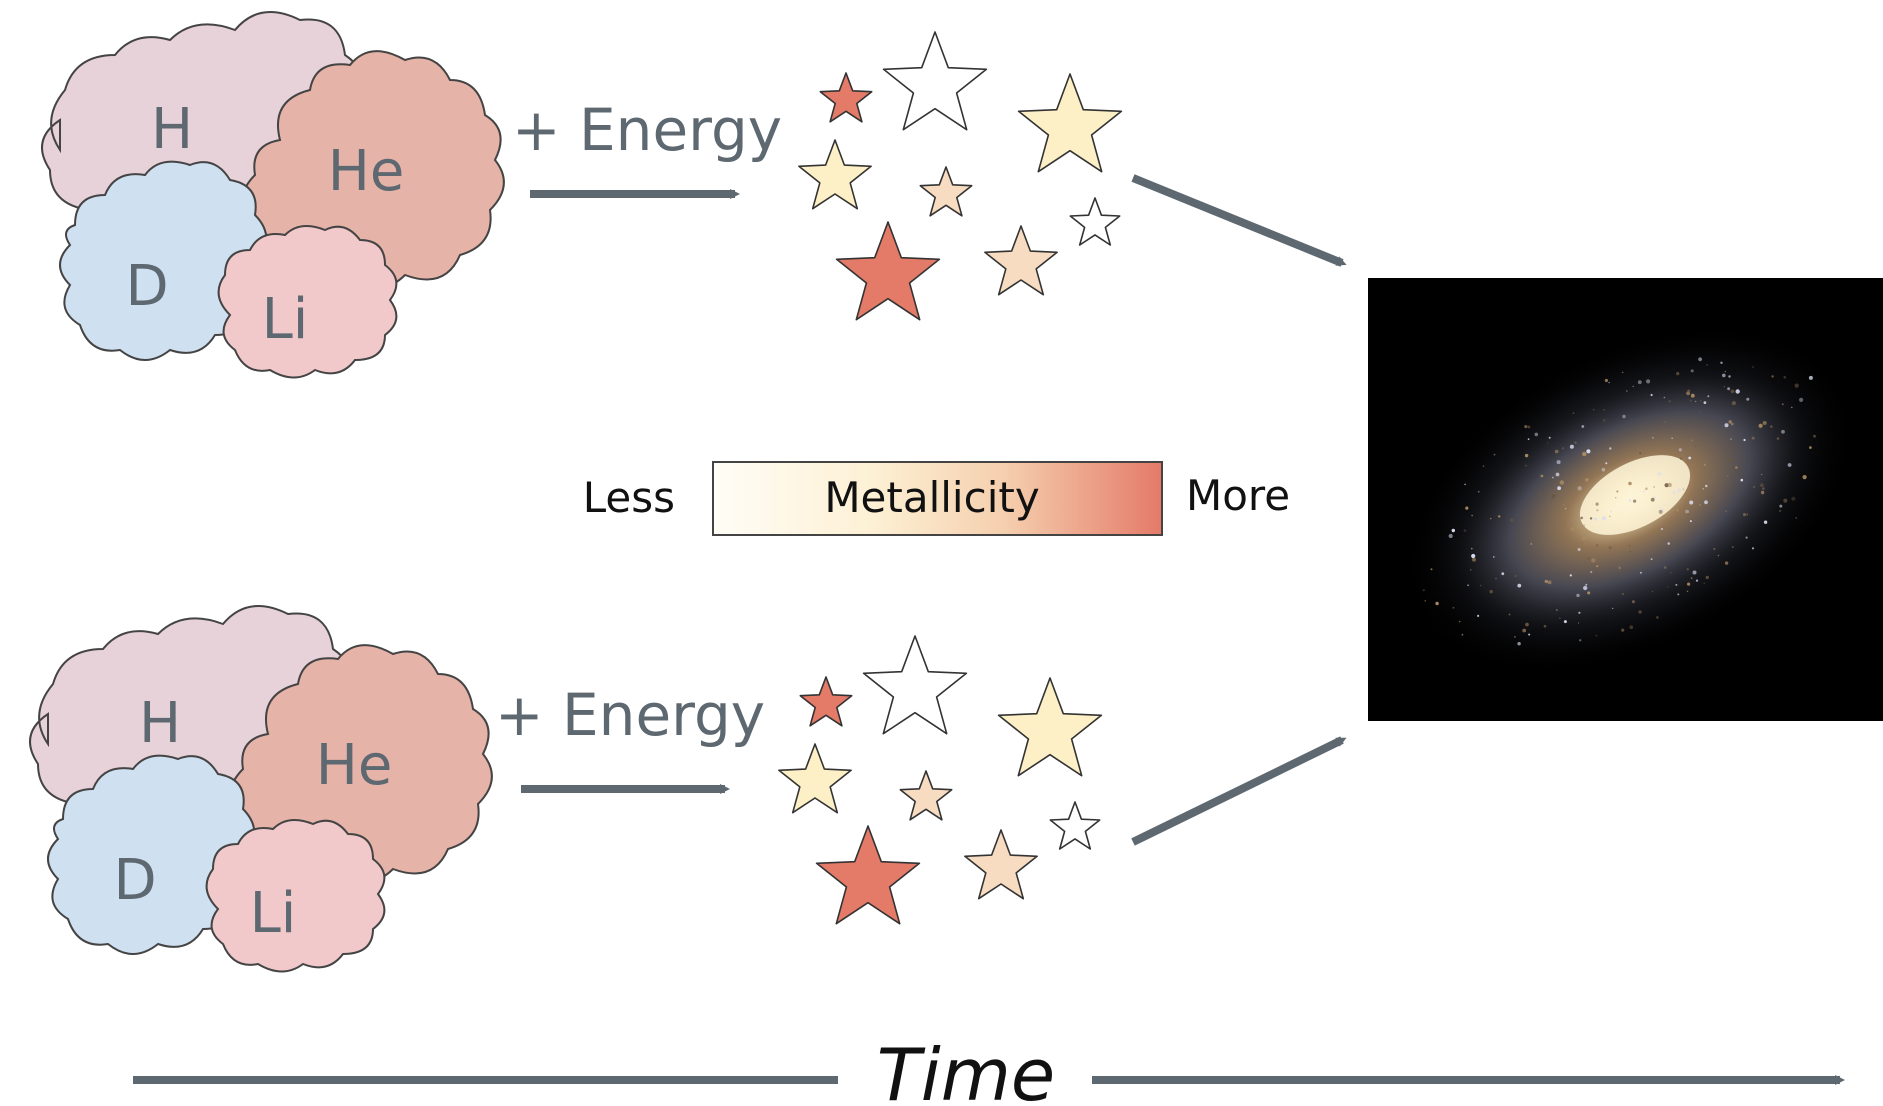 The width and height of the screenshot is (1883, 1106). Describe the element at coordinates (261, 789) in the screenshot. I see `bottom-element-clouds: H He D Li` at that location.